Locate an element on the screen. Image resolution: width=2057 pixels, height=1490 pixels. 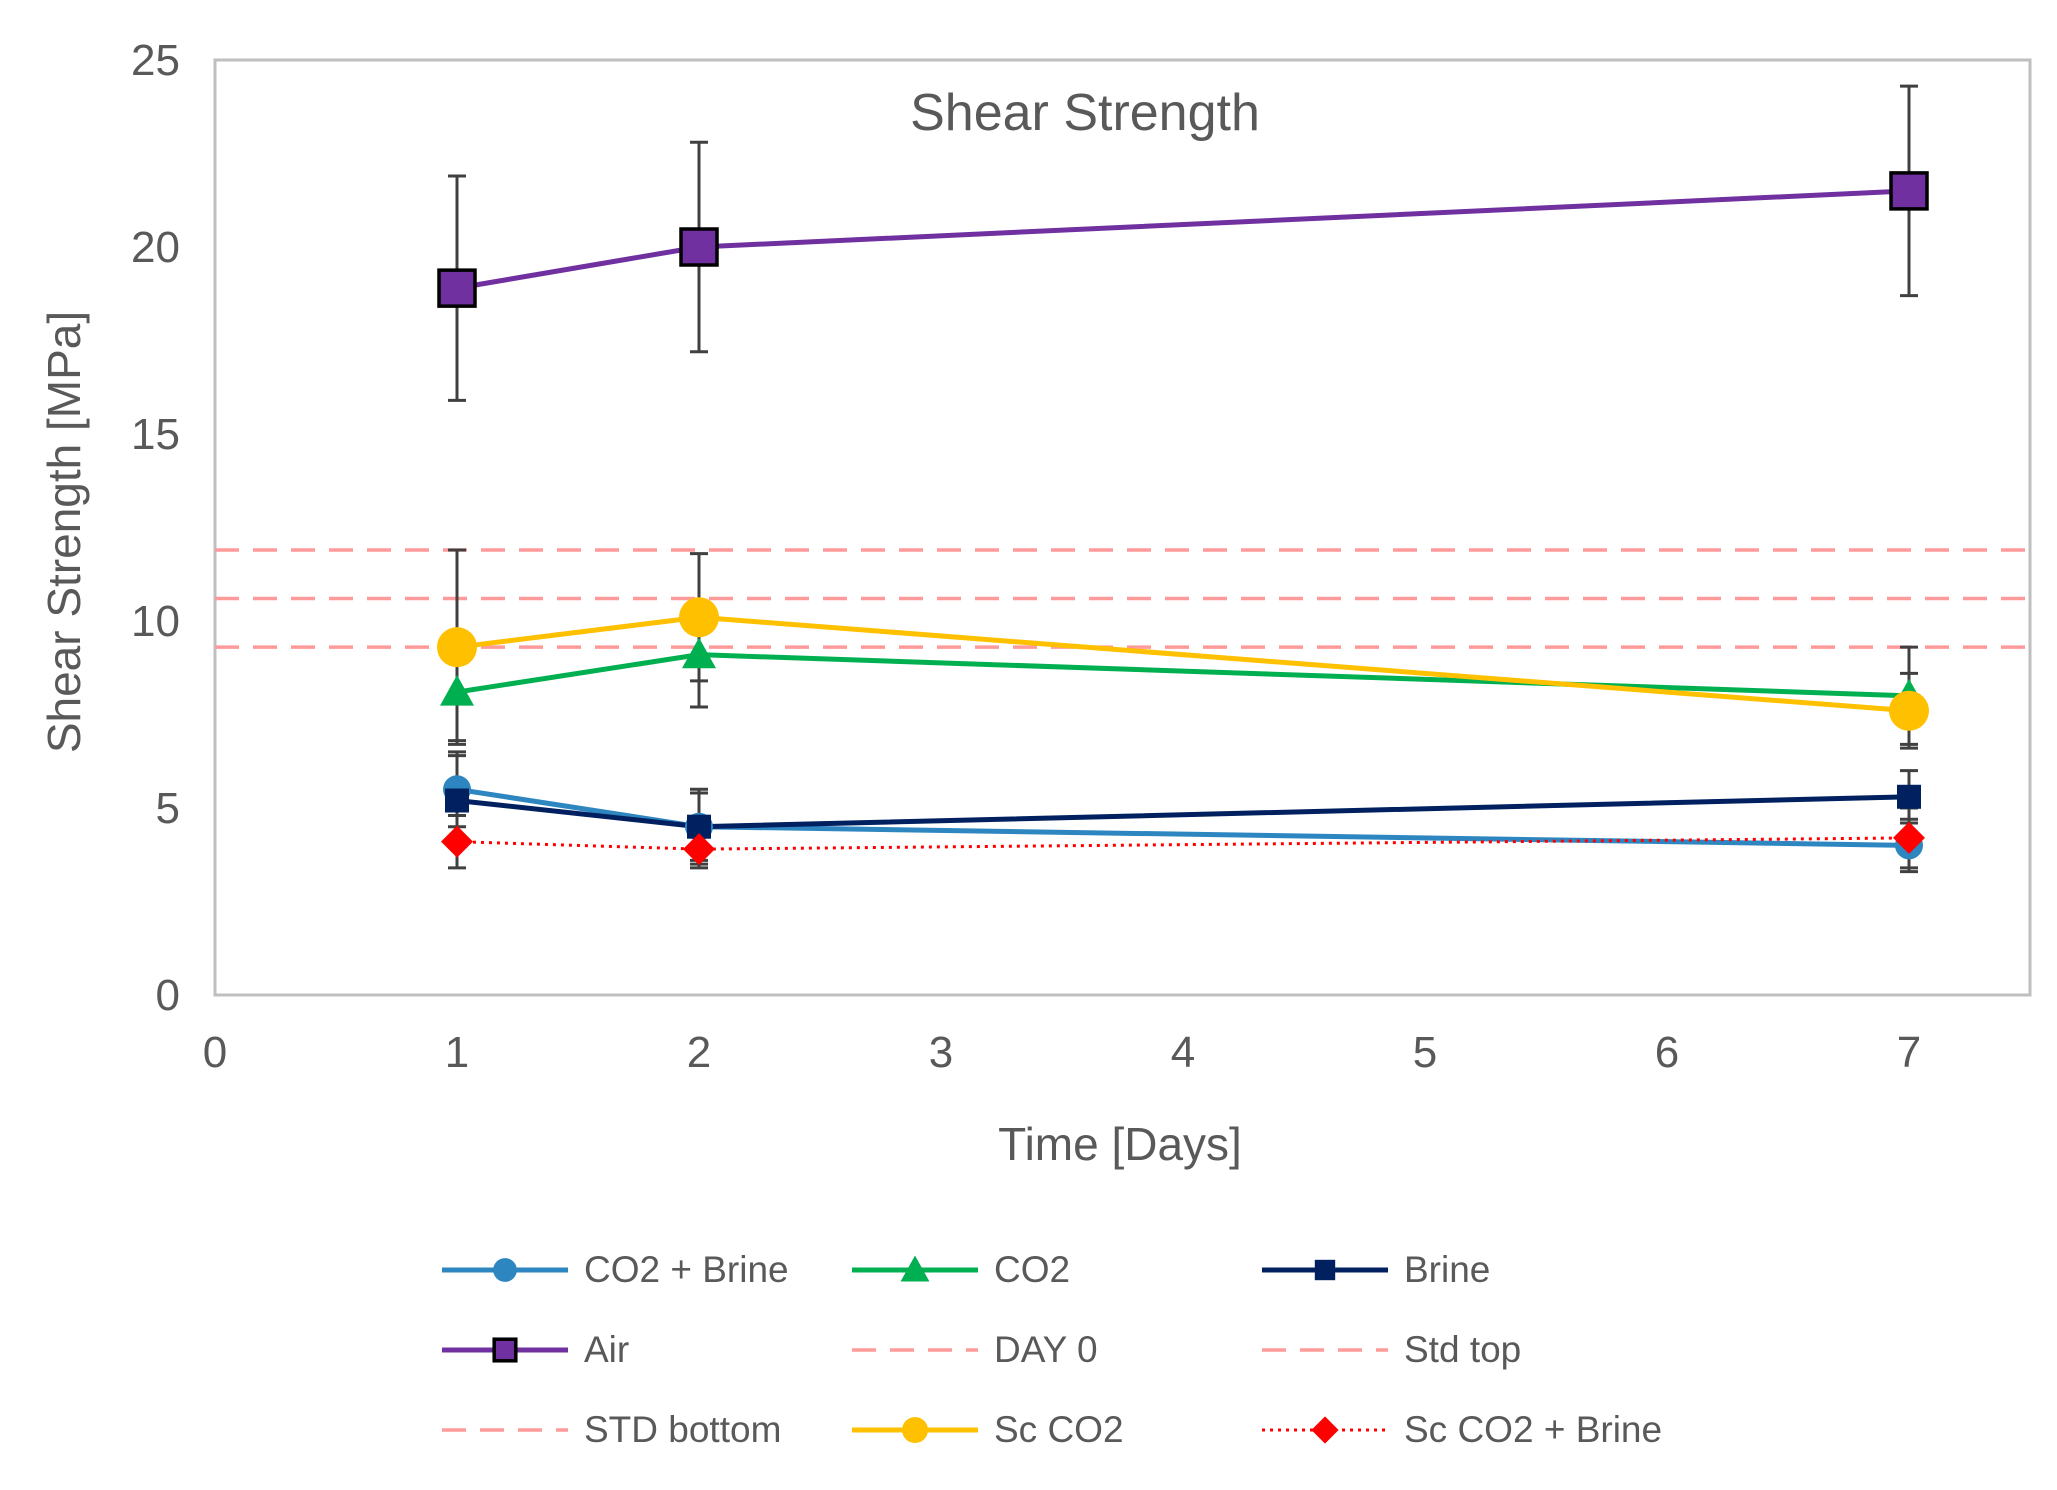
legend-item-std-top: Std top is located at coordinates (1390, 1350).